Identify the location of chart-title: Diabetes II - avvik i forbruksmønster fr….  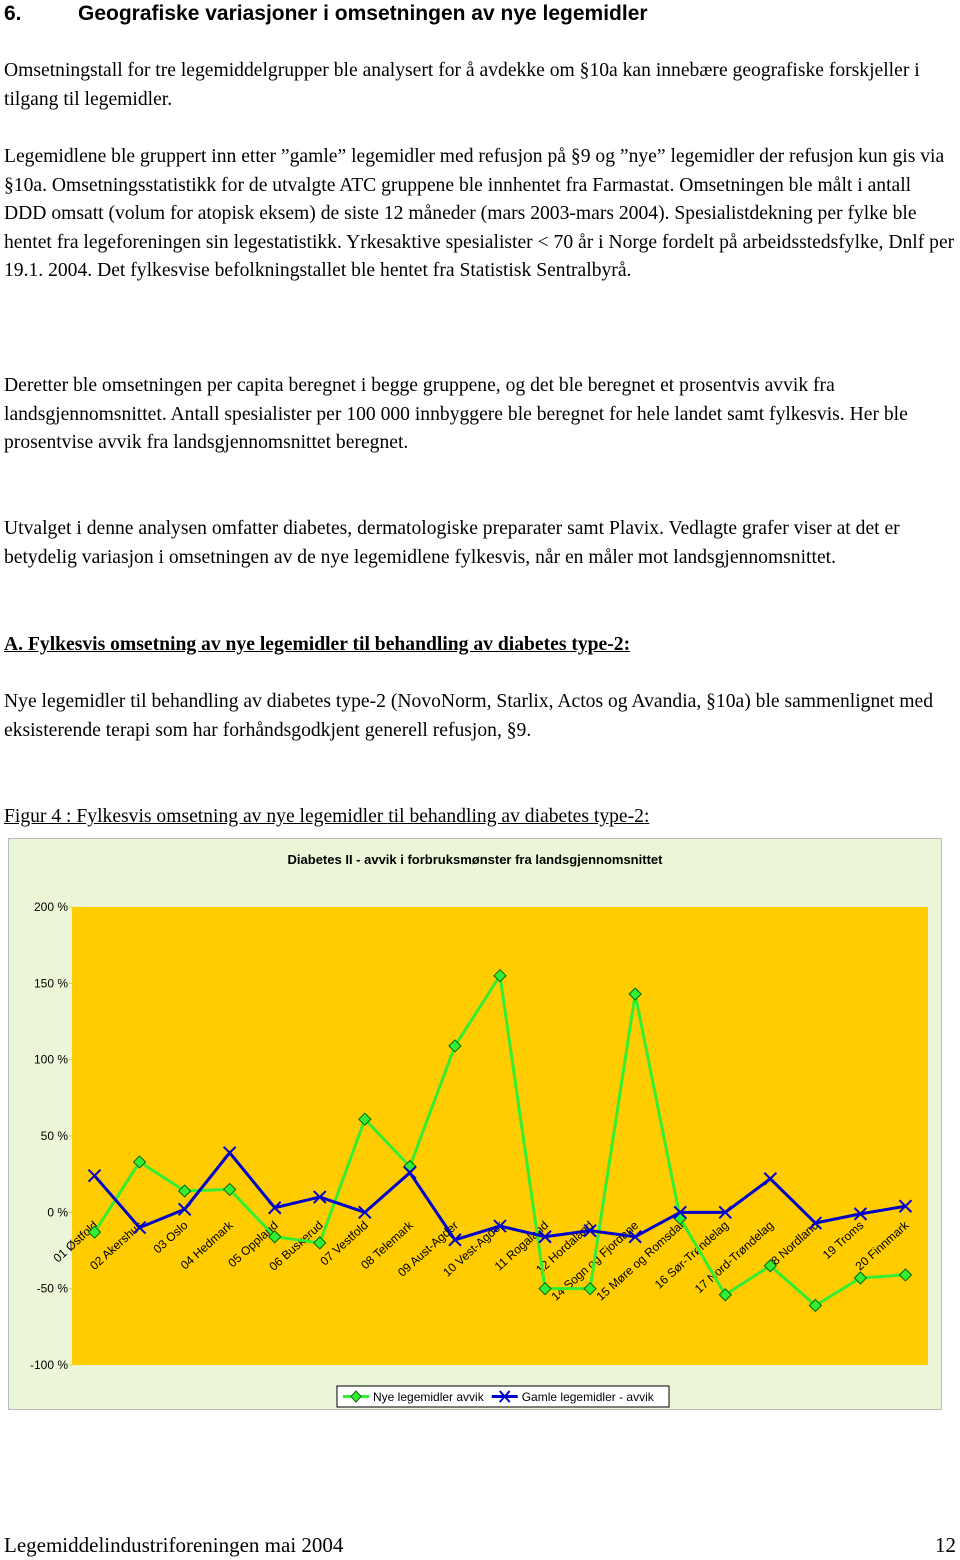
(476, 859).